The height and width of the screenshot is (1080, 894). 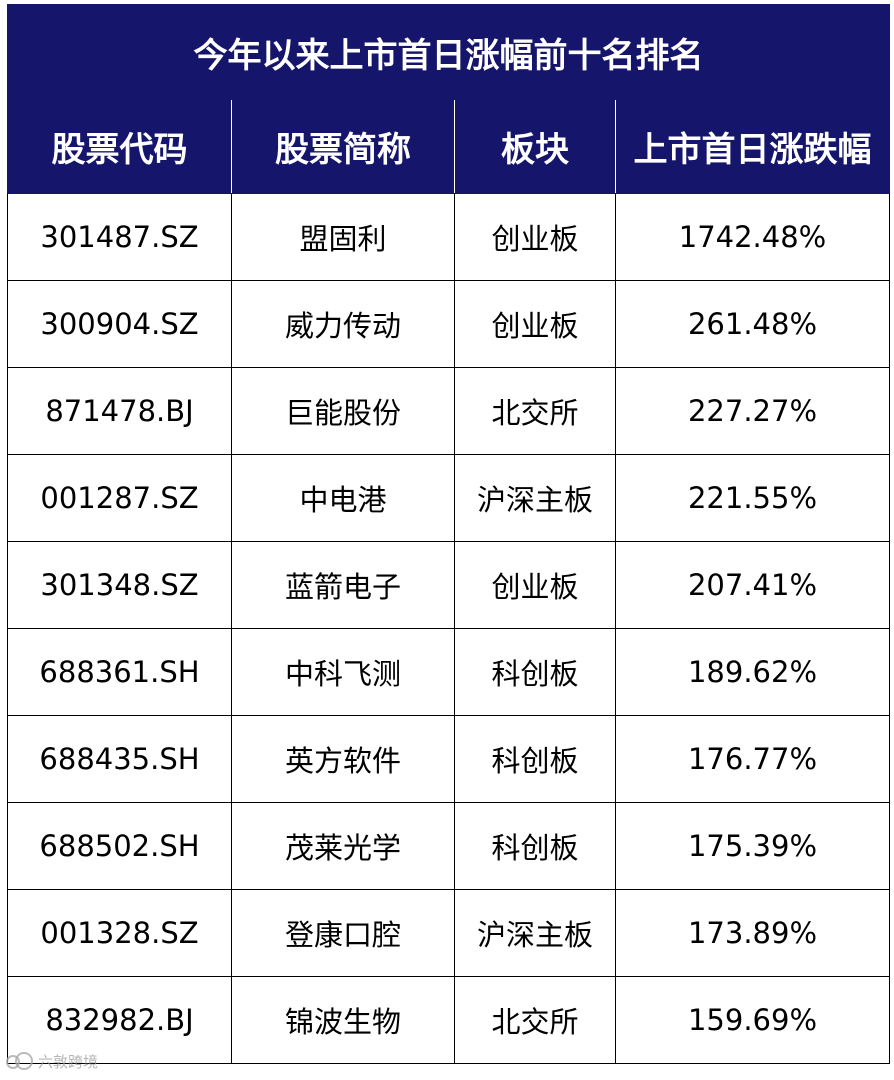 I want to click on cell-first-day-change: 189.62%, so click(x=752, y=672).